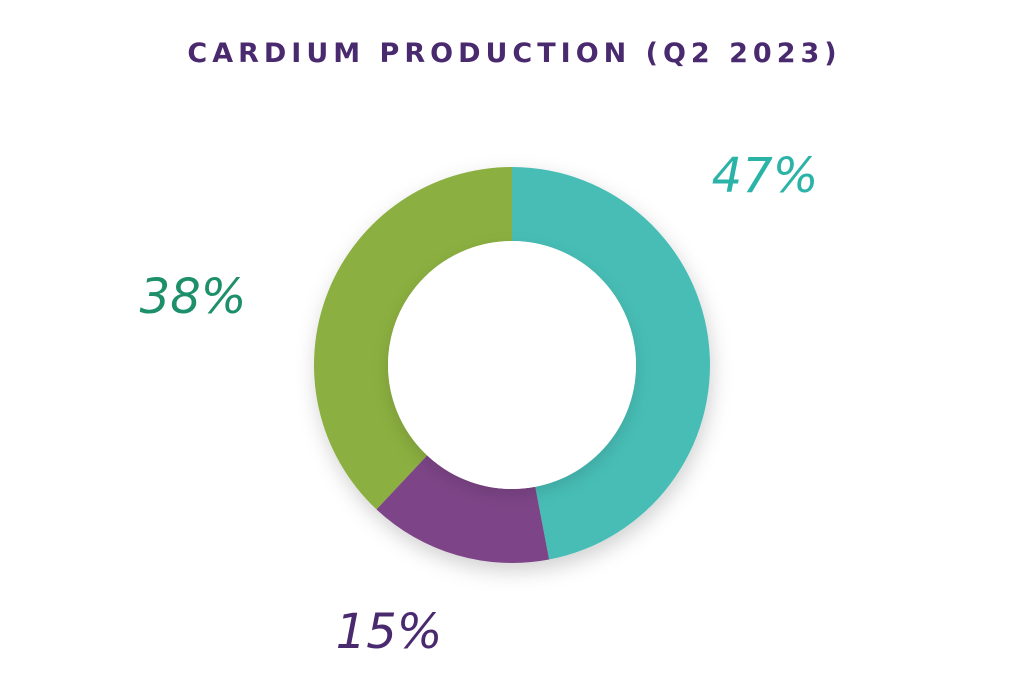  What do you see at coordinates (463, 509) in the screenshot?
I see `donut-slice-15pct` at bounding box center [463, 509].